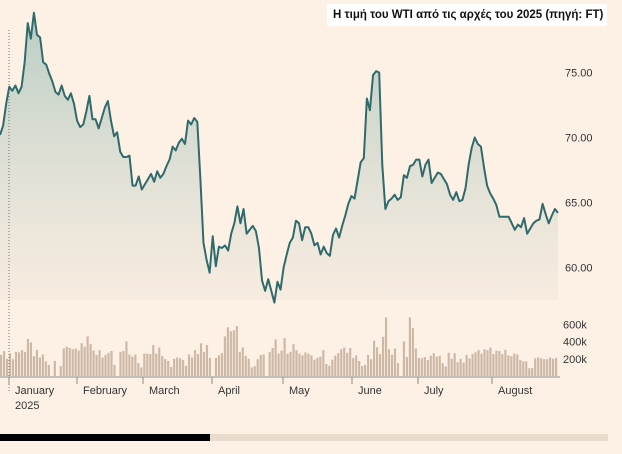 The image size is (622, 454). What do you see at coordinates (304, 437) in the screenshot?
I see `scrollbar-track` at bounding box center [304, 437].